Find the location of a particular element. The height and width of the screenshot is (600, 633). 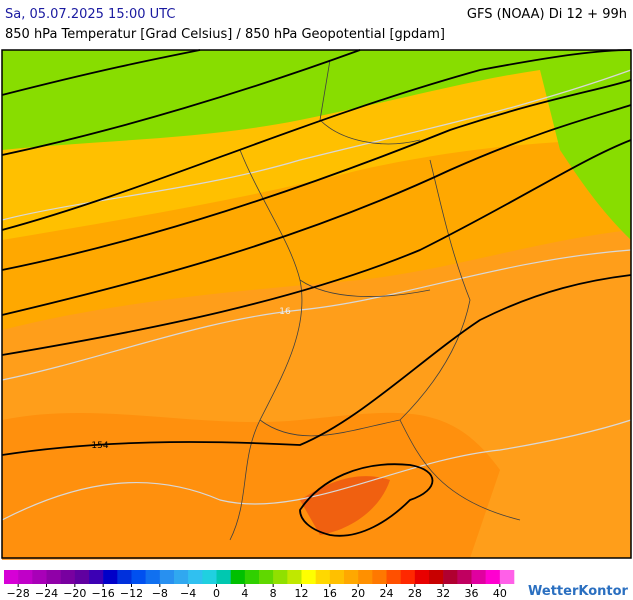

colorbar-tick-label: 40 is located at coordinates (500, 593).